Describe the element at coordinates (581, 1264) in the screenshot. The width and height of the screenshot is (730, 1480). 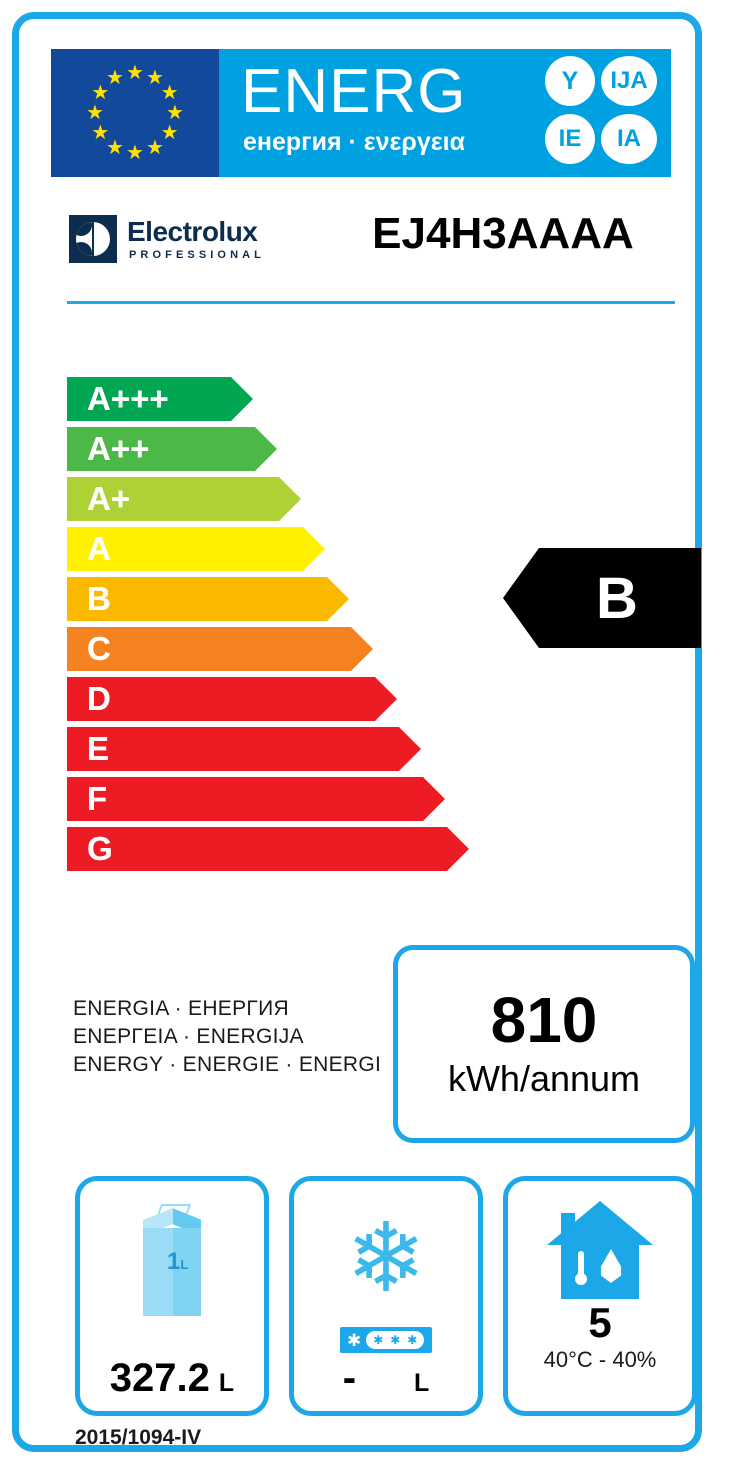
I see `thermometer-stem` at that location.